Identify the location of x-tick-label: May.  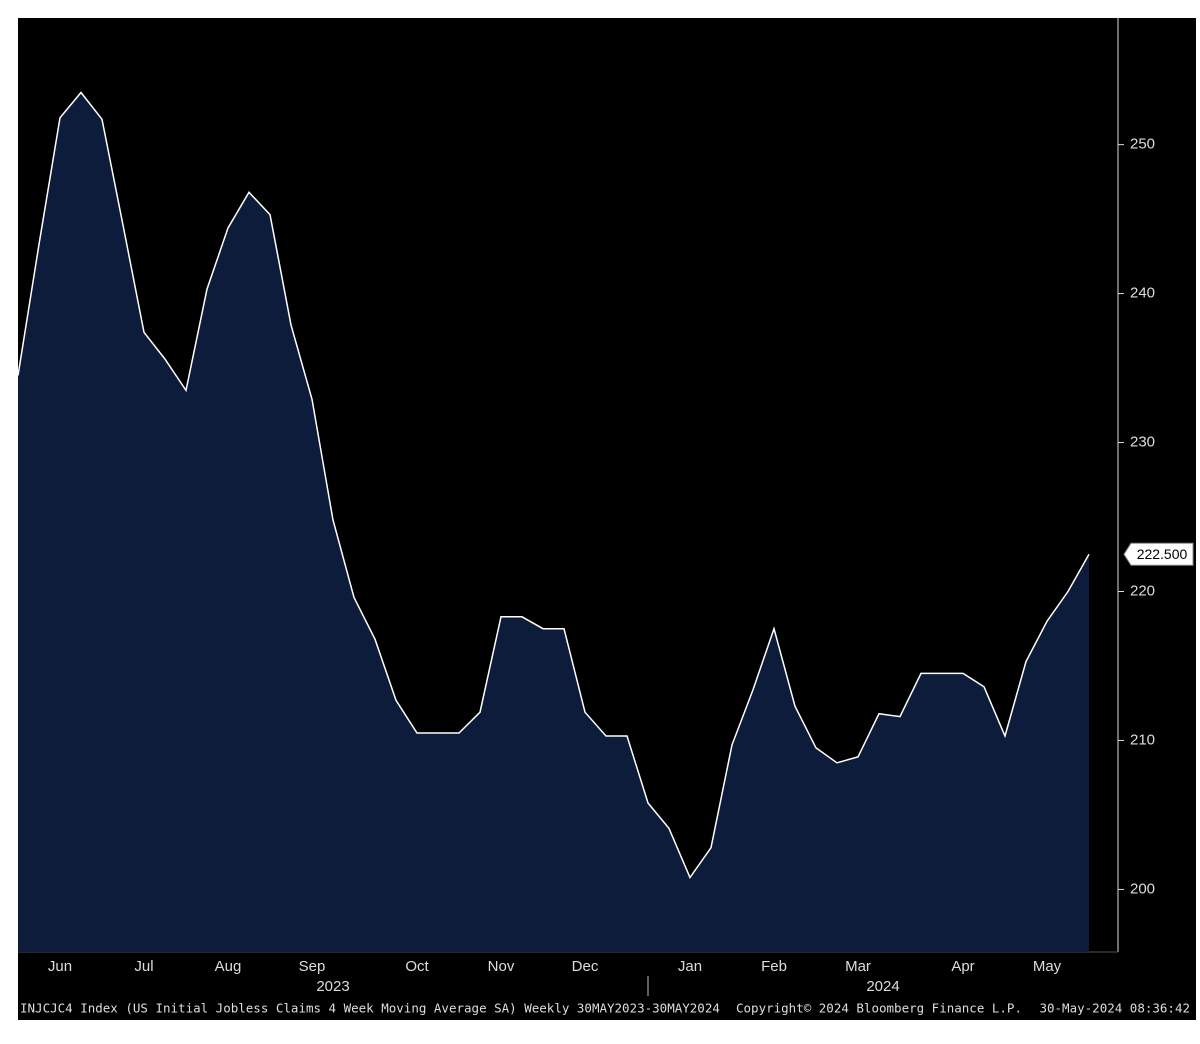
(1047, 966).